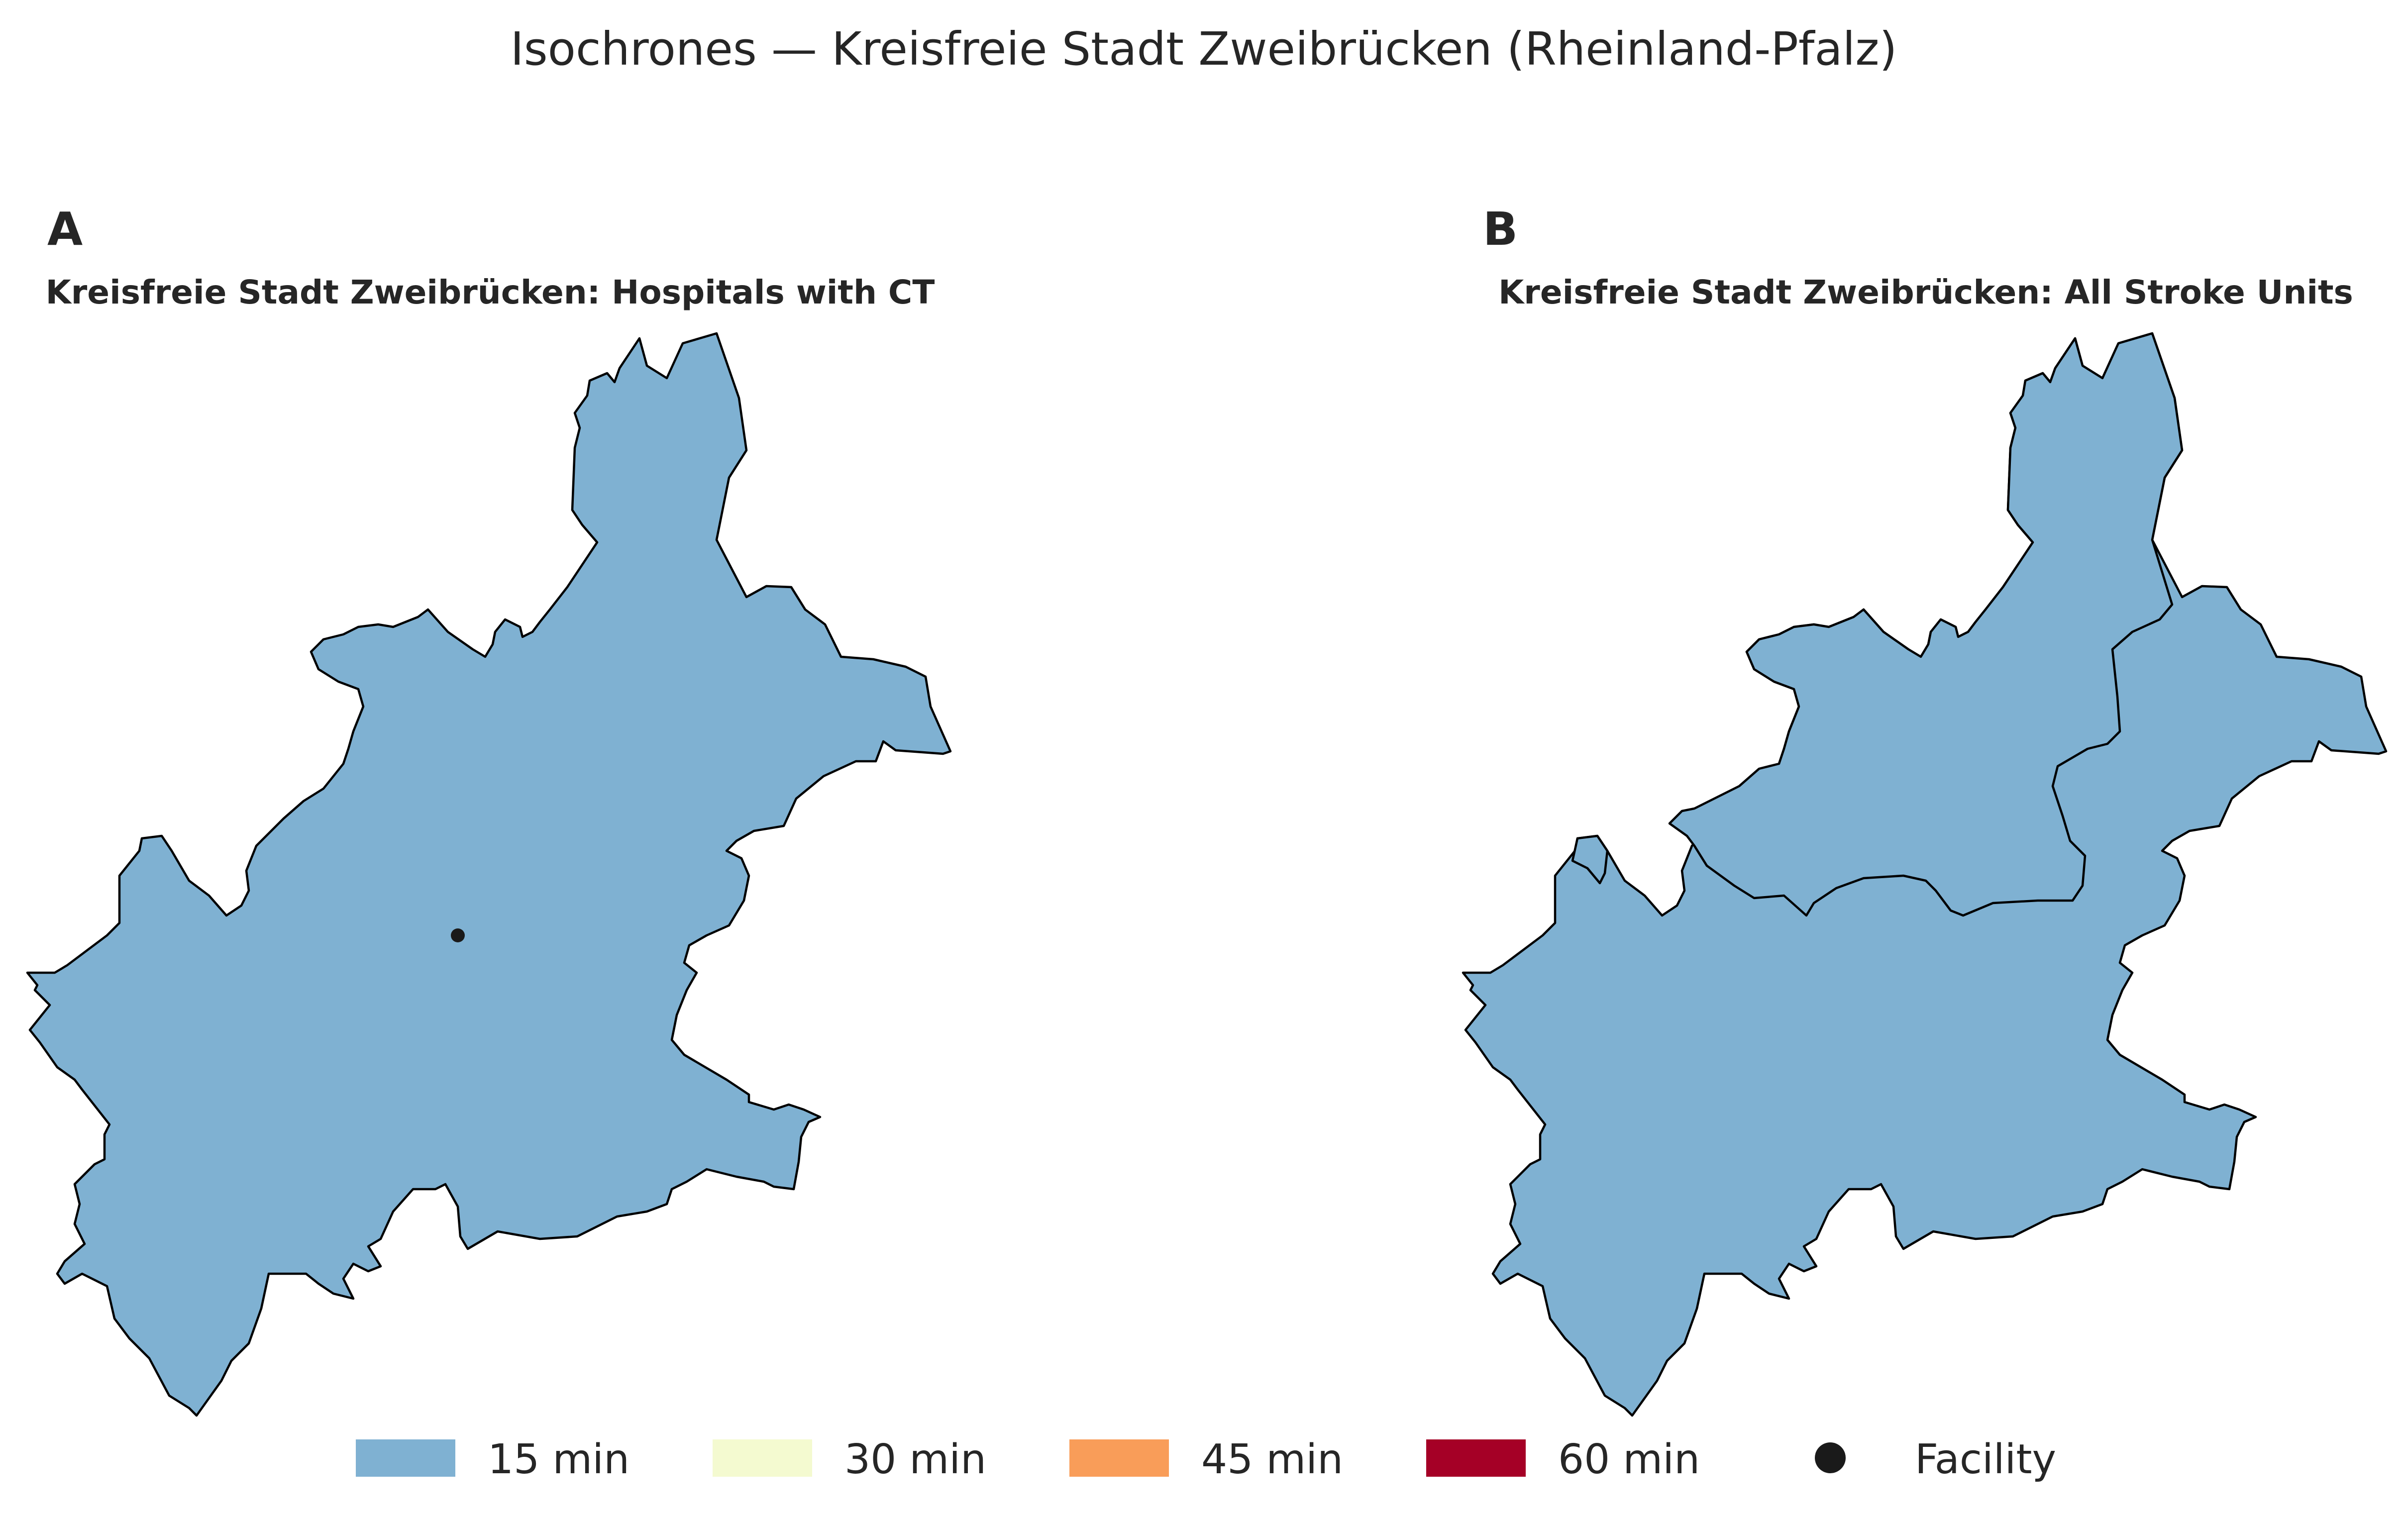 Image resolution: width=2408 pixels, height=1522 pixels. Describe the element at coordinates (763, 1458) in the screenshot. I see `legend-swatch-30-min` at that location.